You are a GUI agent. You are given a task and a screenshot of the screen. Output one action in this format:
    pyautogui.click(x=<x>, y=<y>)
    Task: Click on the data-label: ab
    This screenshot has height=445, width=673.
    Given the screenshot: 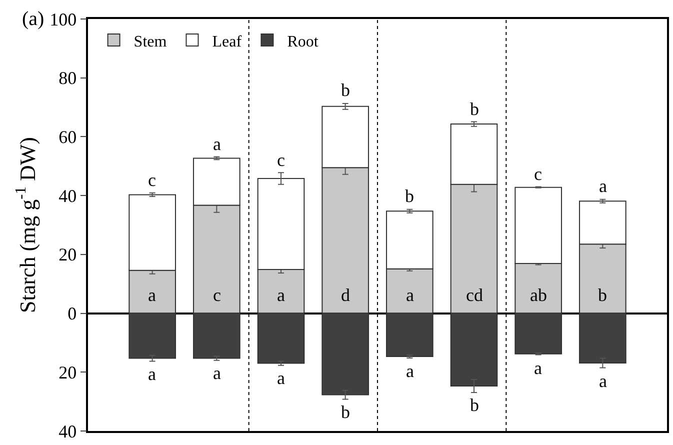 What is the action you would take?
    pyautogui.click(x=538, y=295)
    